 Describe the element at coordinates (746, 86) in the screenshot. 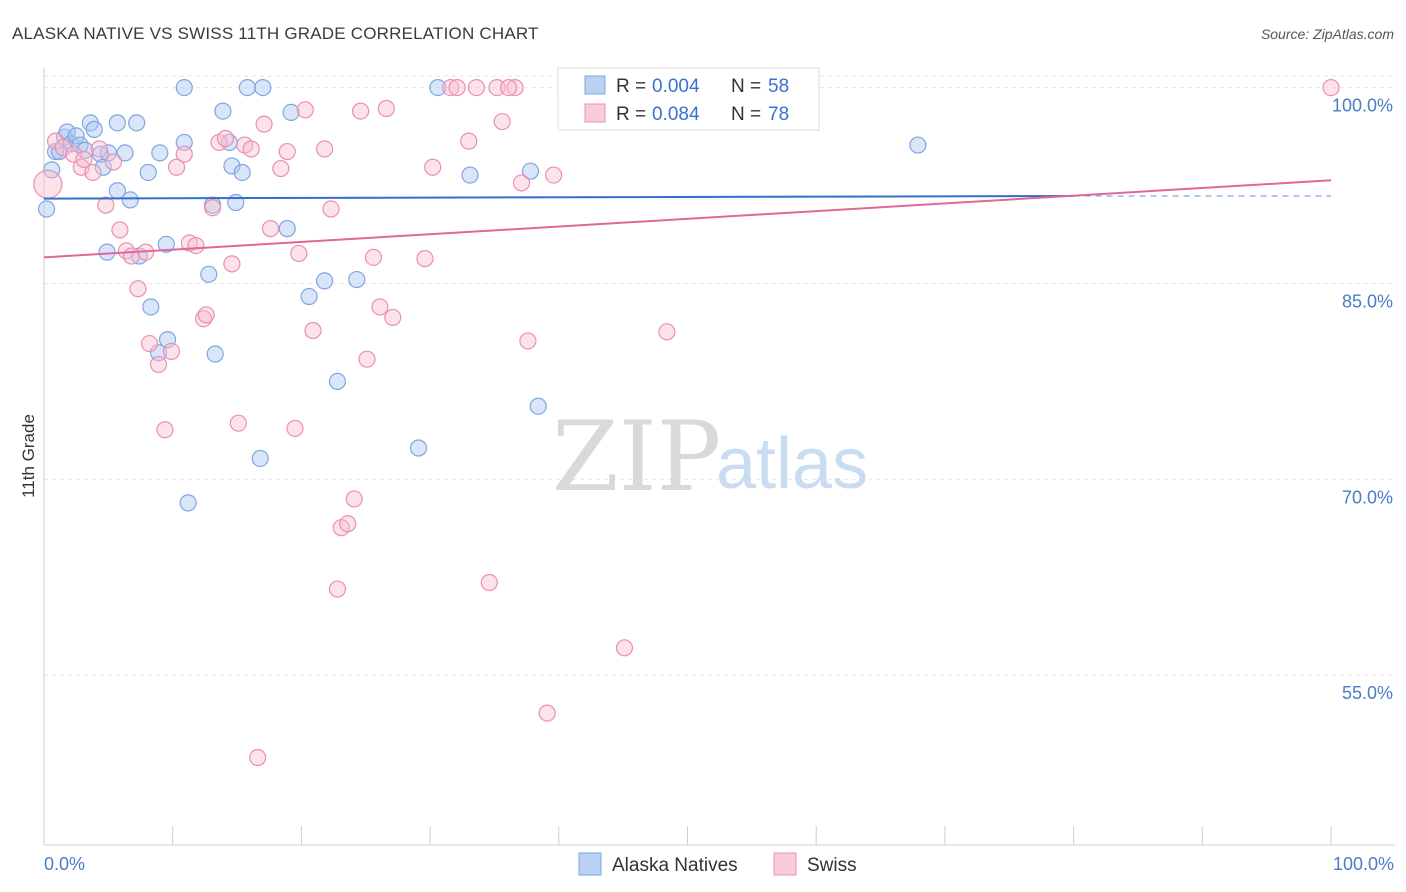

I see `legend-n-label-alaska: N =` at that location.